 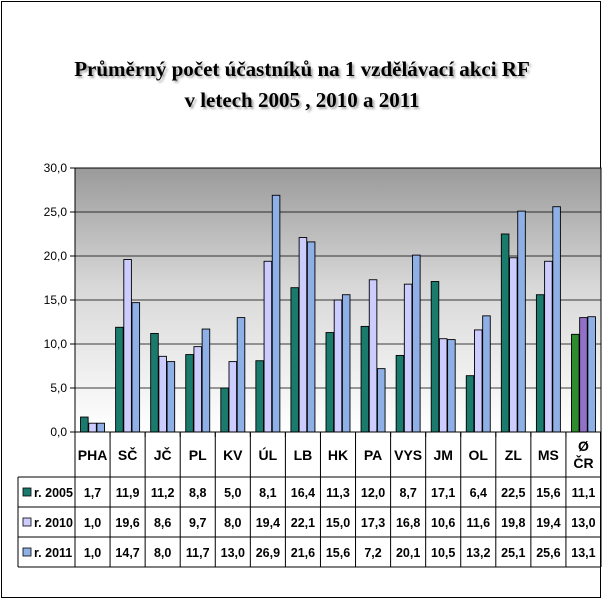 I want to click on table-cell: 20,1, so click(x=408, y=553).